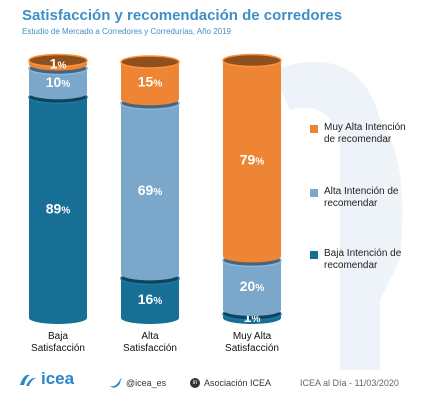 The height and width of the screenshot is (406, 428). What do you see at coordinates (146, 383) in the screenshot?
I see `twitter-handle: @icea_es` at bounding box center [146, 383].